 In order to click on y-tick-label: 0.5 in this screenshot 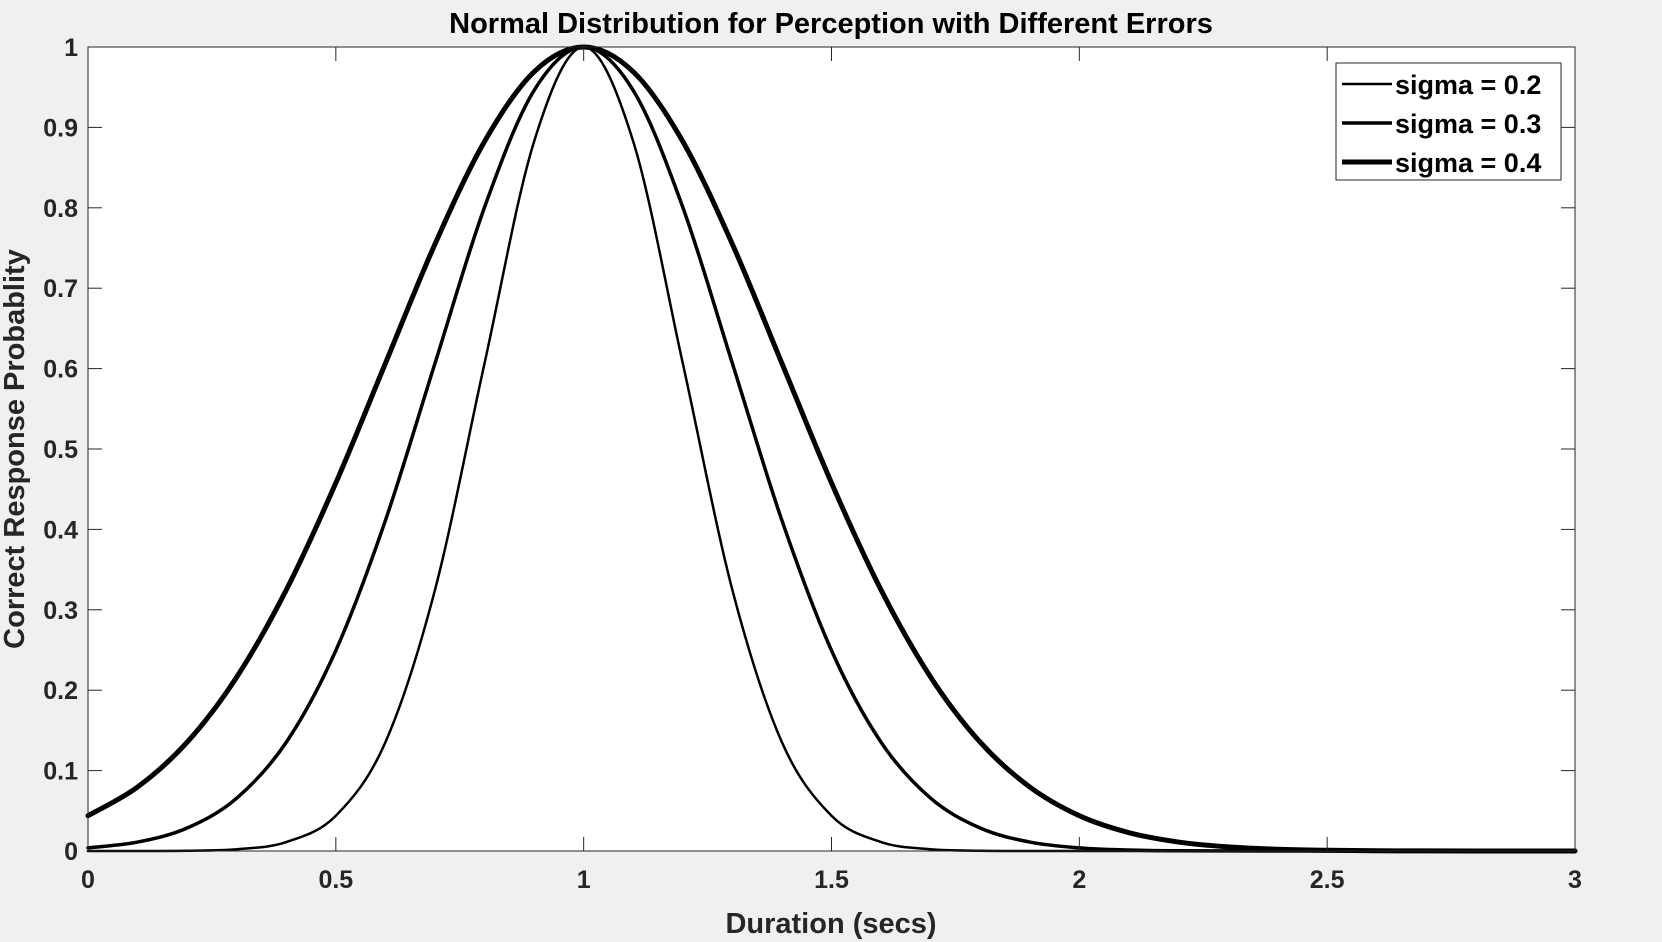, I will do `click(60, 450)`.